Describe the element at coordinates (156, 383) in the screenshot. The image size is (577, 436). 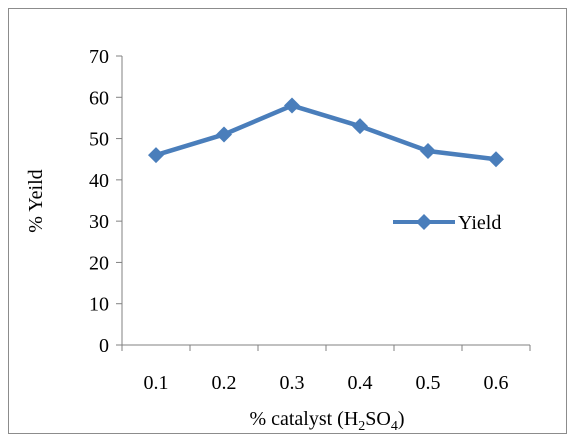
I see `x-tick-label: 0.1` at that location.